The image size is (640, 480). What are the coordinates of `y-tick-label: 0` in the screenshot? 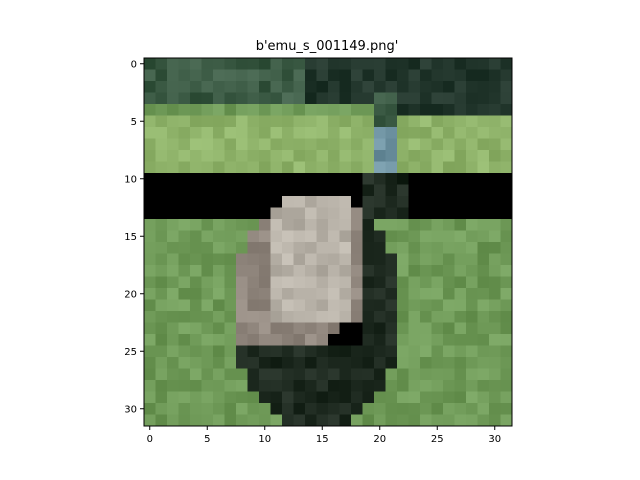 It's located at (134, 64).